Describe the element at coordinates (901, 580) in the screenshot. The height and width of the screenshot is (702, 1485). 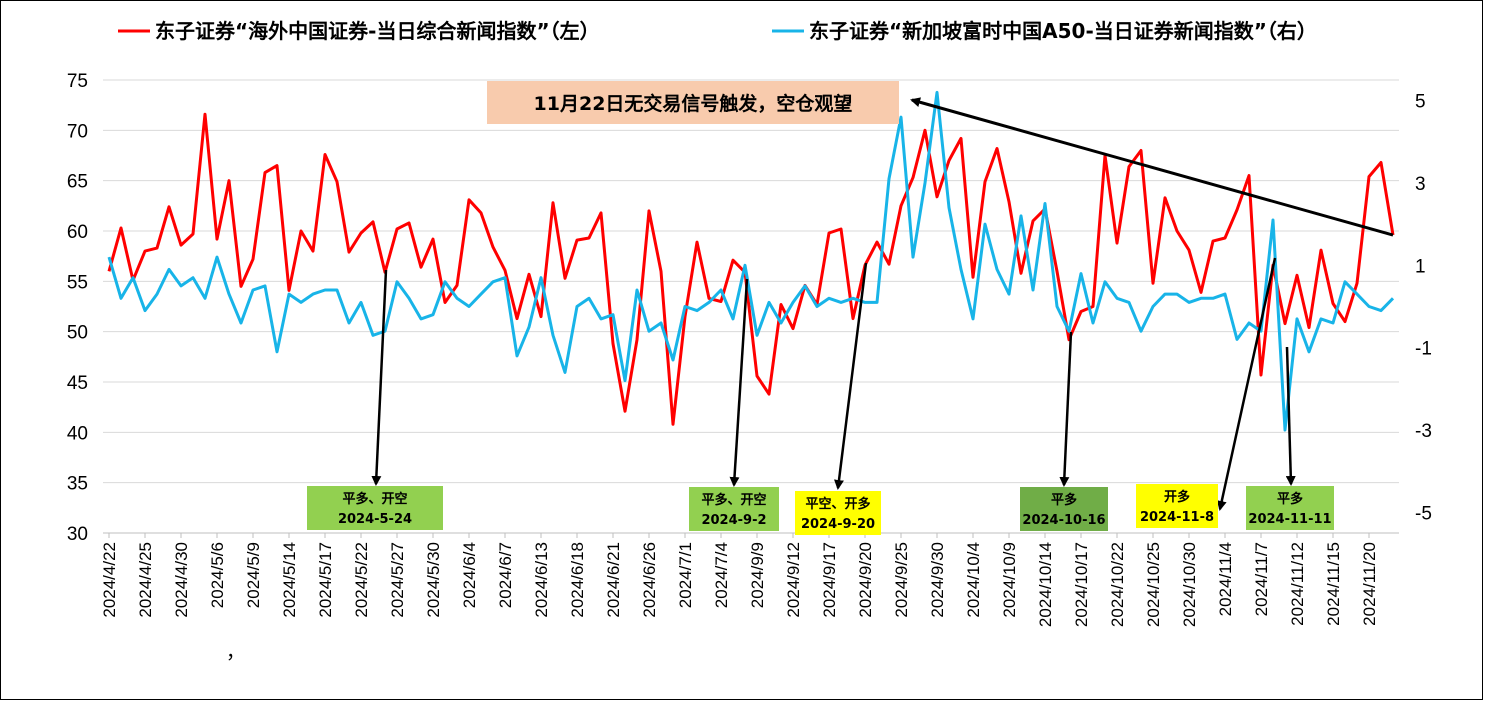
I see `x-tick-label: 2024/9/25` at that location.